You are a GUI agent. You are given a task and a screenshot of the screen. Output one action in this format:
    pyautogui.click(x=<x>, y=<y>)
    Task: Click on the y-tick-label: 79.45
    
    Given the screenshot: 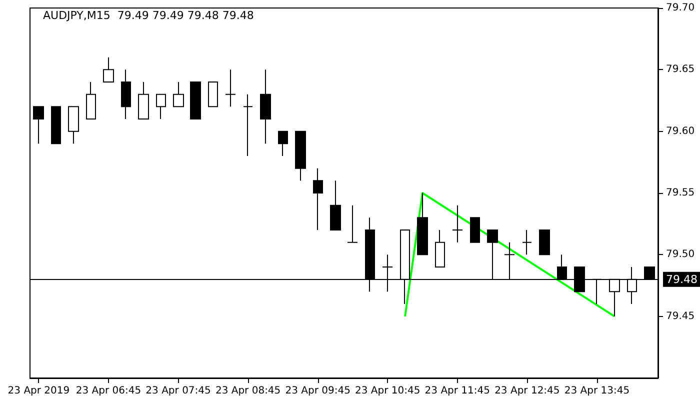 What is the action you would take?
    pyautogui.click(x=680, y=316)
    